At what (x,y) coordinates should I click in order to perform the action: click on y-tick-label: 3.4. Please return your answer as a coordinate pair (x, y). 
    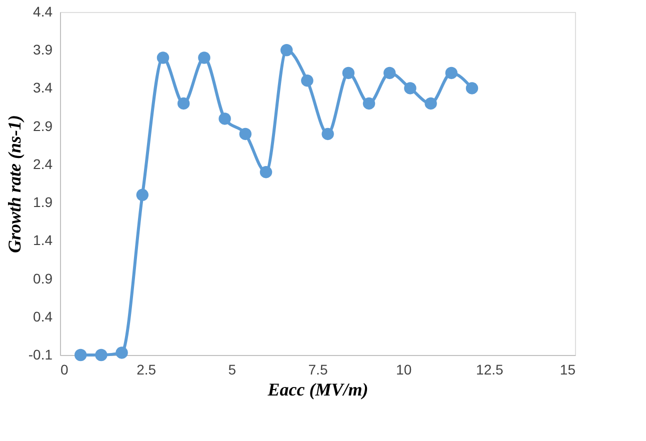
    Looking at the image, I should click on (43, 88).